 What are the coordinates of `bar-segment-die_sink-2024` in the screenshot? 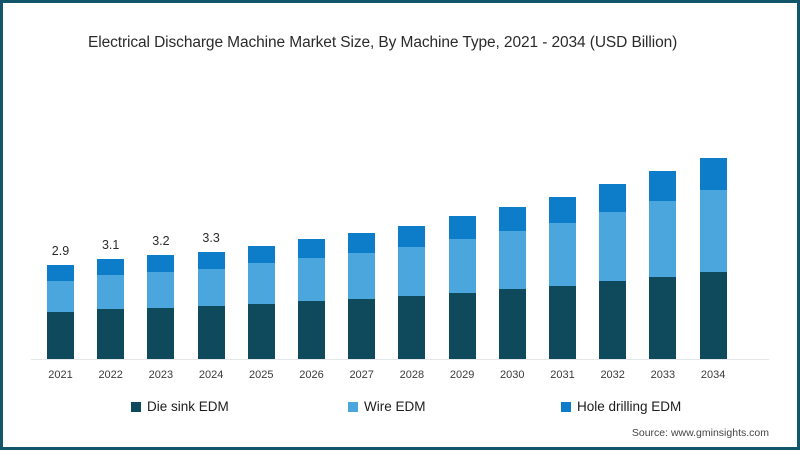 It's located at (211, 332).